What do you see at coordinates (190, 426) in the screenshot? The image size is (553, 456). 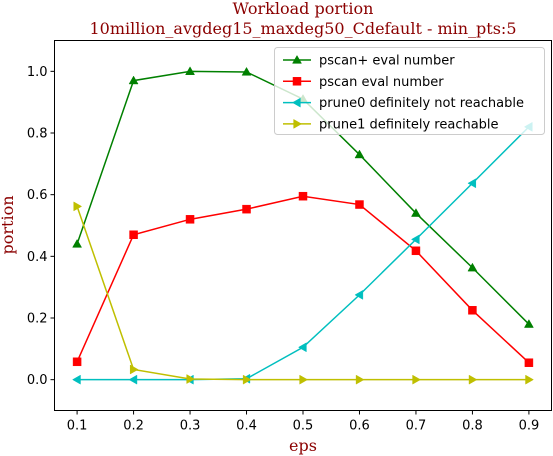 I see `x-tick-label: 0.3` at bounding box center [190, 426].